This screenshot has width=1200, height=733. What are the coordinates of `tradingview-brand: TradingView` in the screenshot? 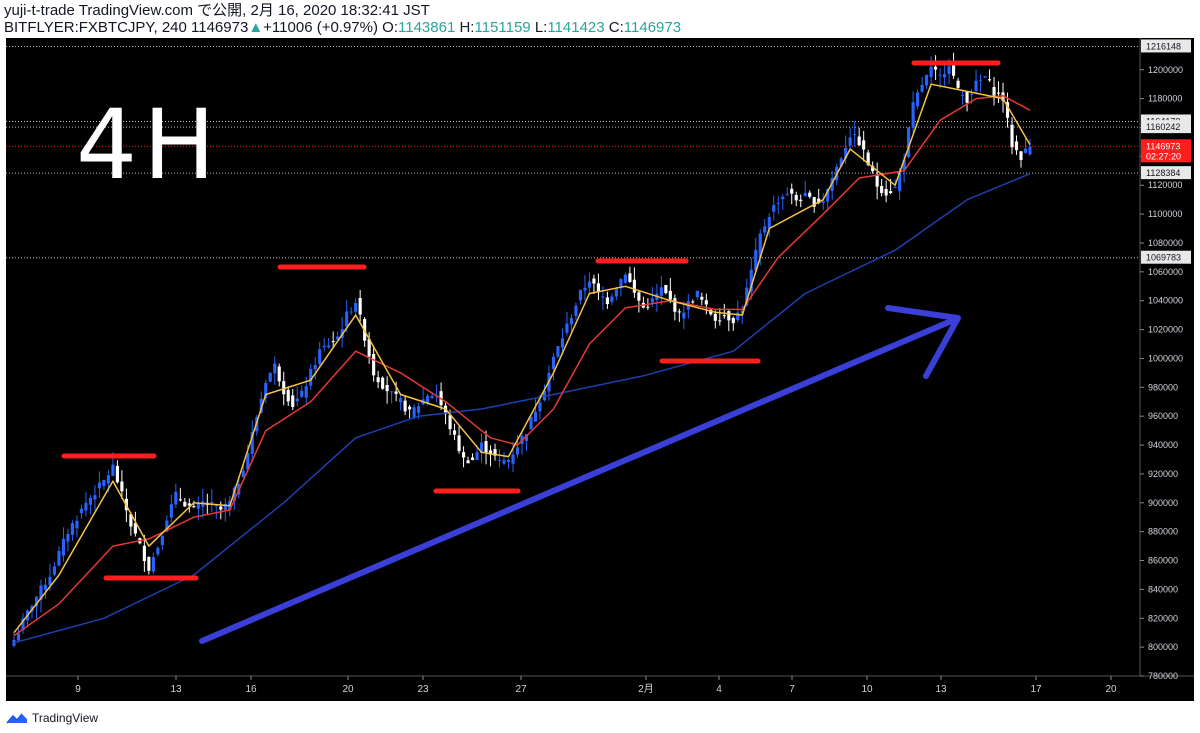 It's located at (65, 718).